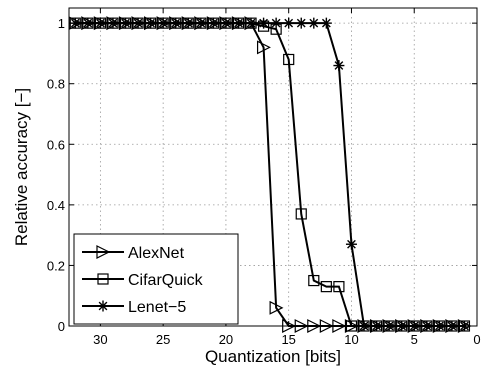  What do you see at coordinates (56, 265) in the screenshot?
I see `y-tick-label: 0.2` at bounding box center [56, 265].